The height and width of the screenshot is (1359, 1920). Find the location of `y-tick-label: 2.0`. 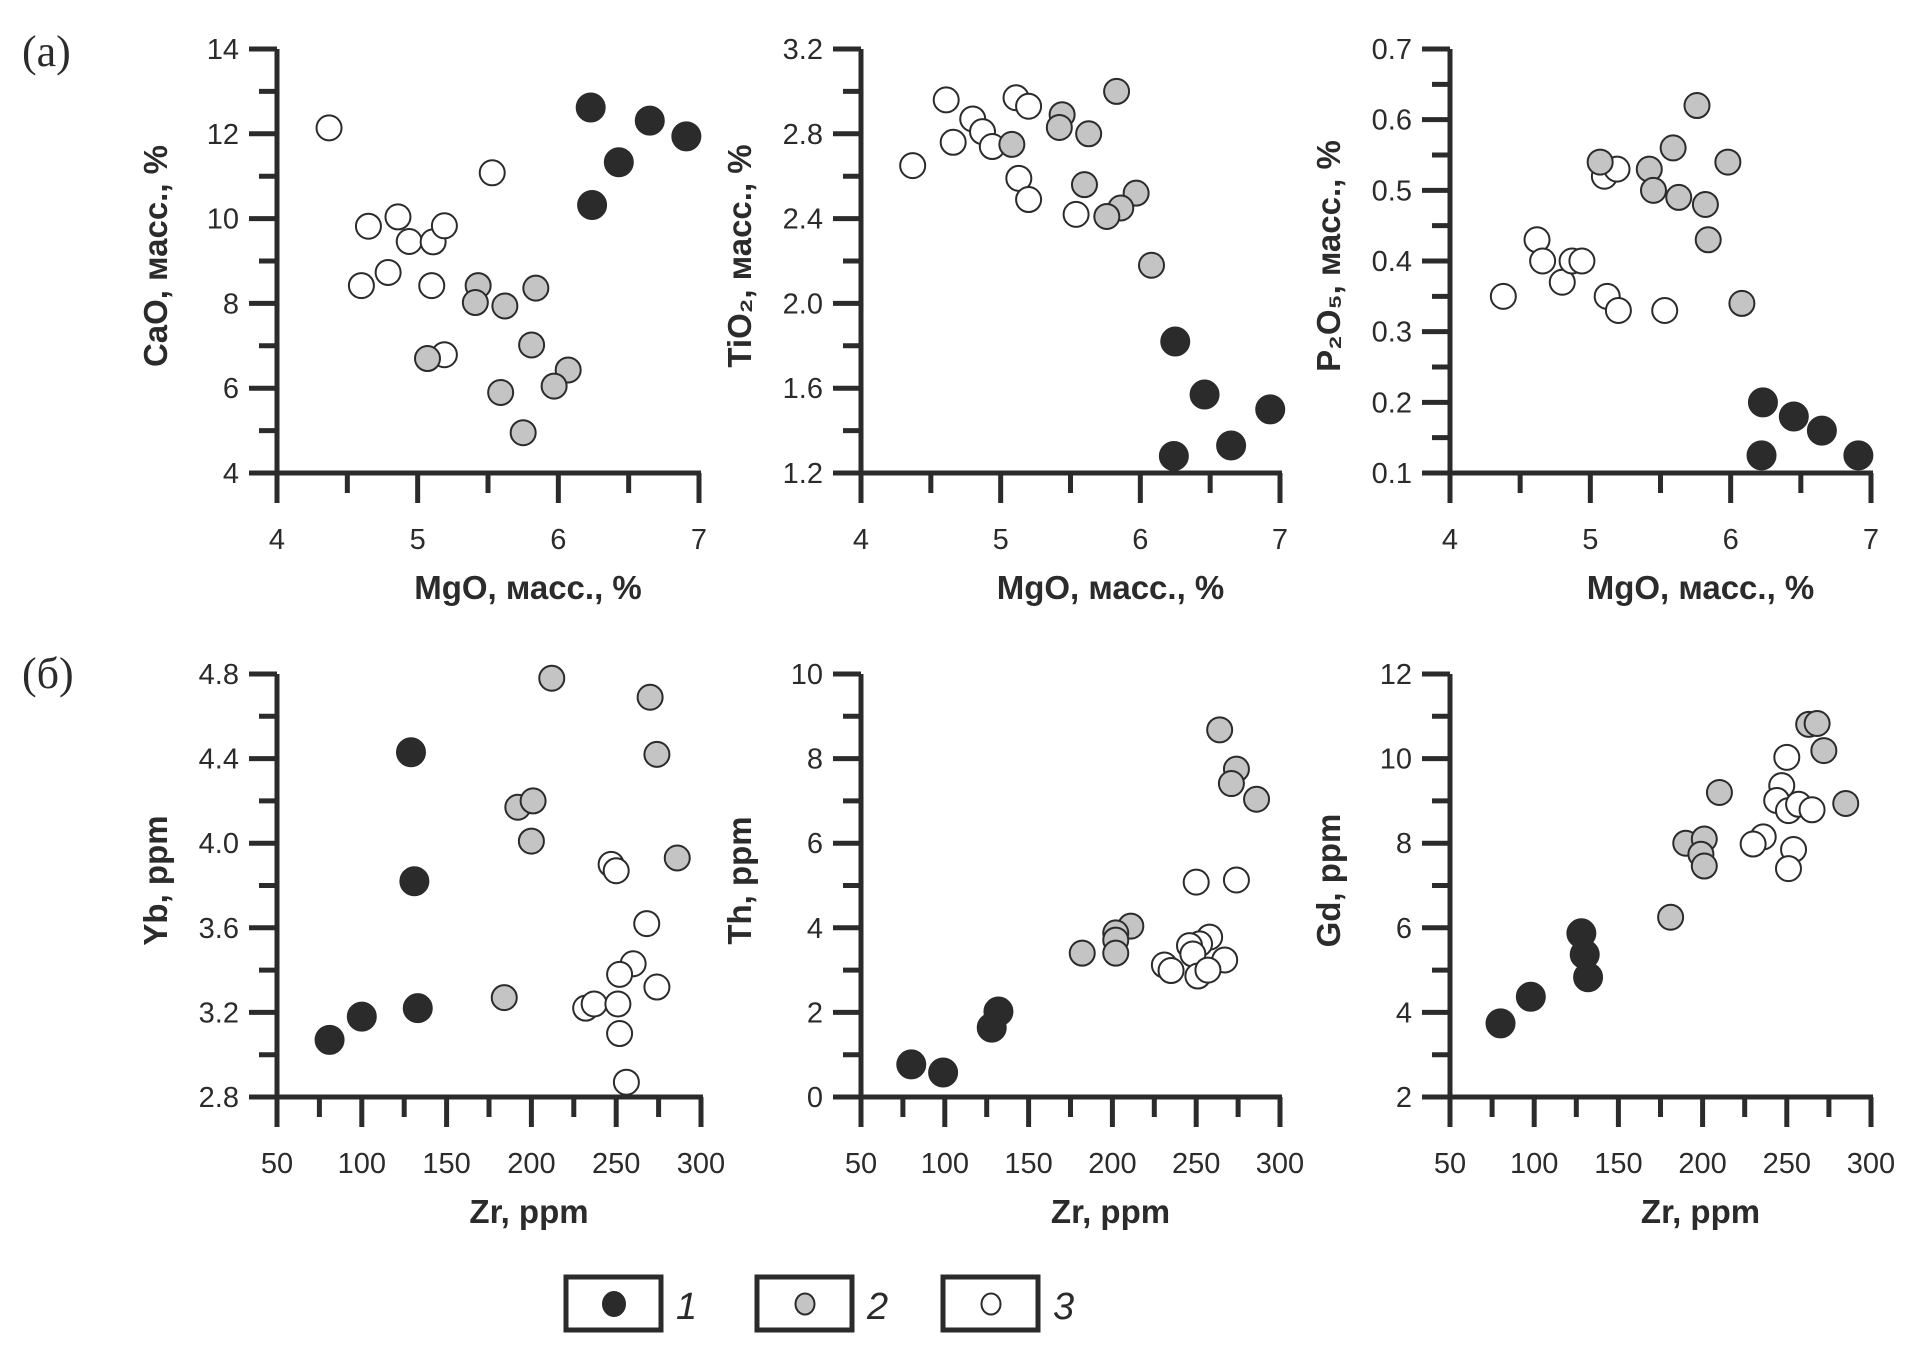

y-tick-label: 2.0 is located at coordinates (803, 304).